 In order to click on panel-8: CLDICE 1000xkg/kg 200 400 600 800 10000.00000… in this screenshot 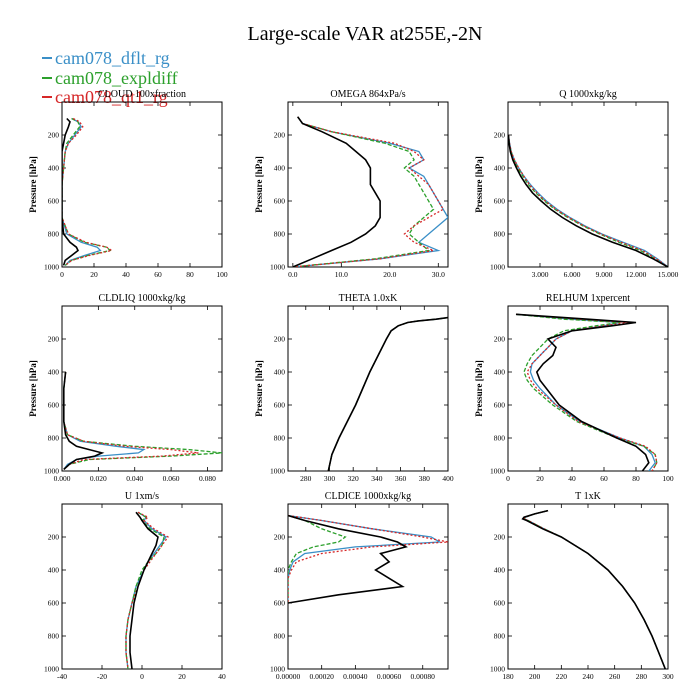, I will do `click(359, 586)`.